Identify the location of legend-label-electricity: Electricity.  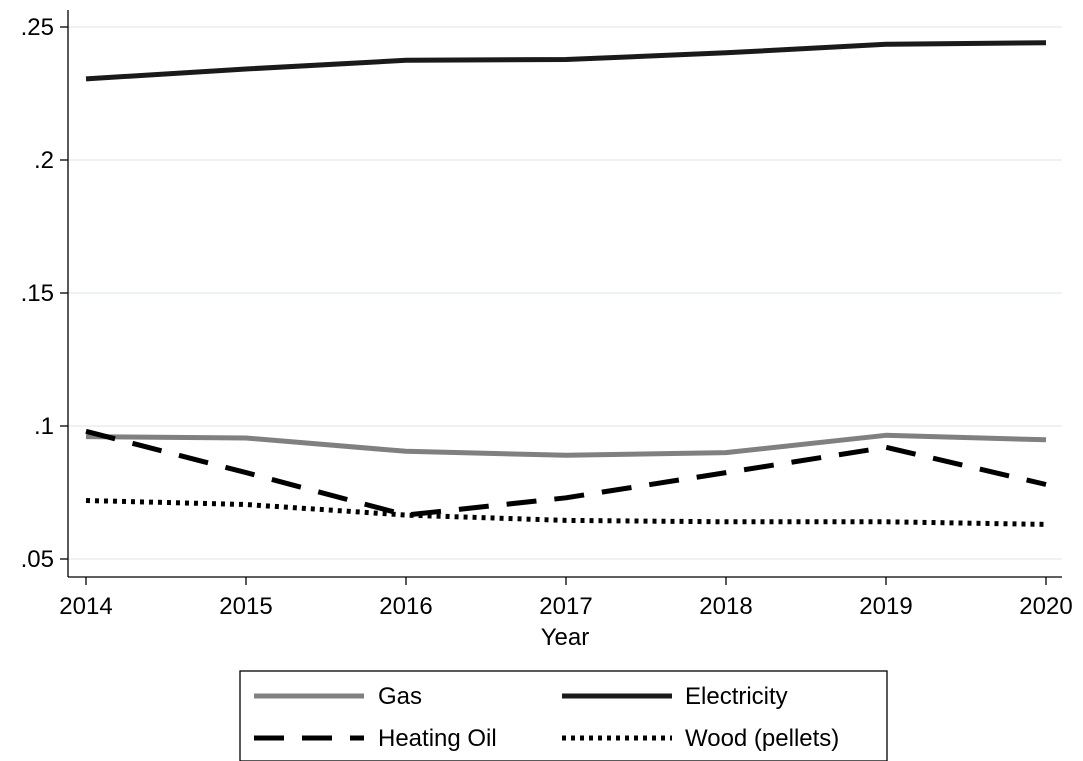
(736, 696).